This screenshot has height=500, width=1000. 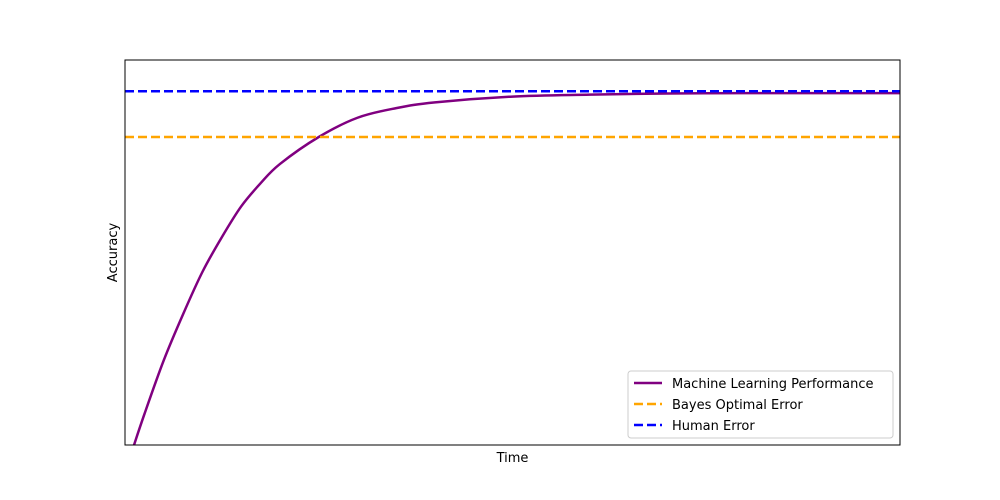 I want to click on y-axis-label: Accuracy, so click(x=113, y=253).